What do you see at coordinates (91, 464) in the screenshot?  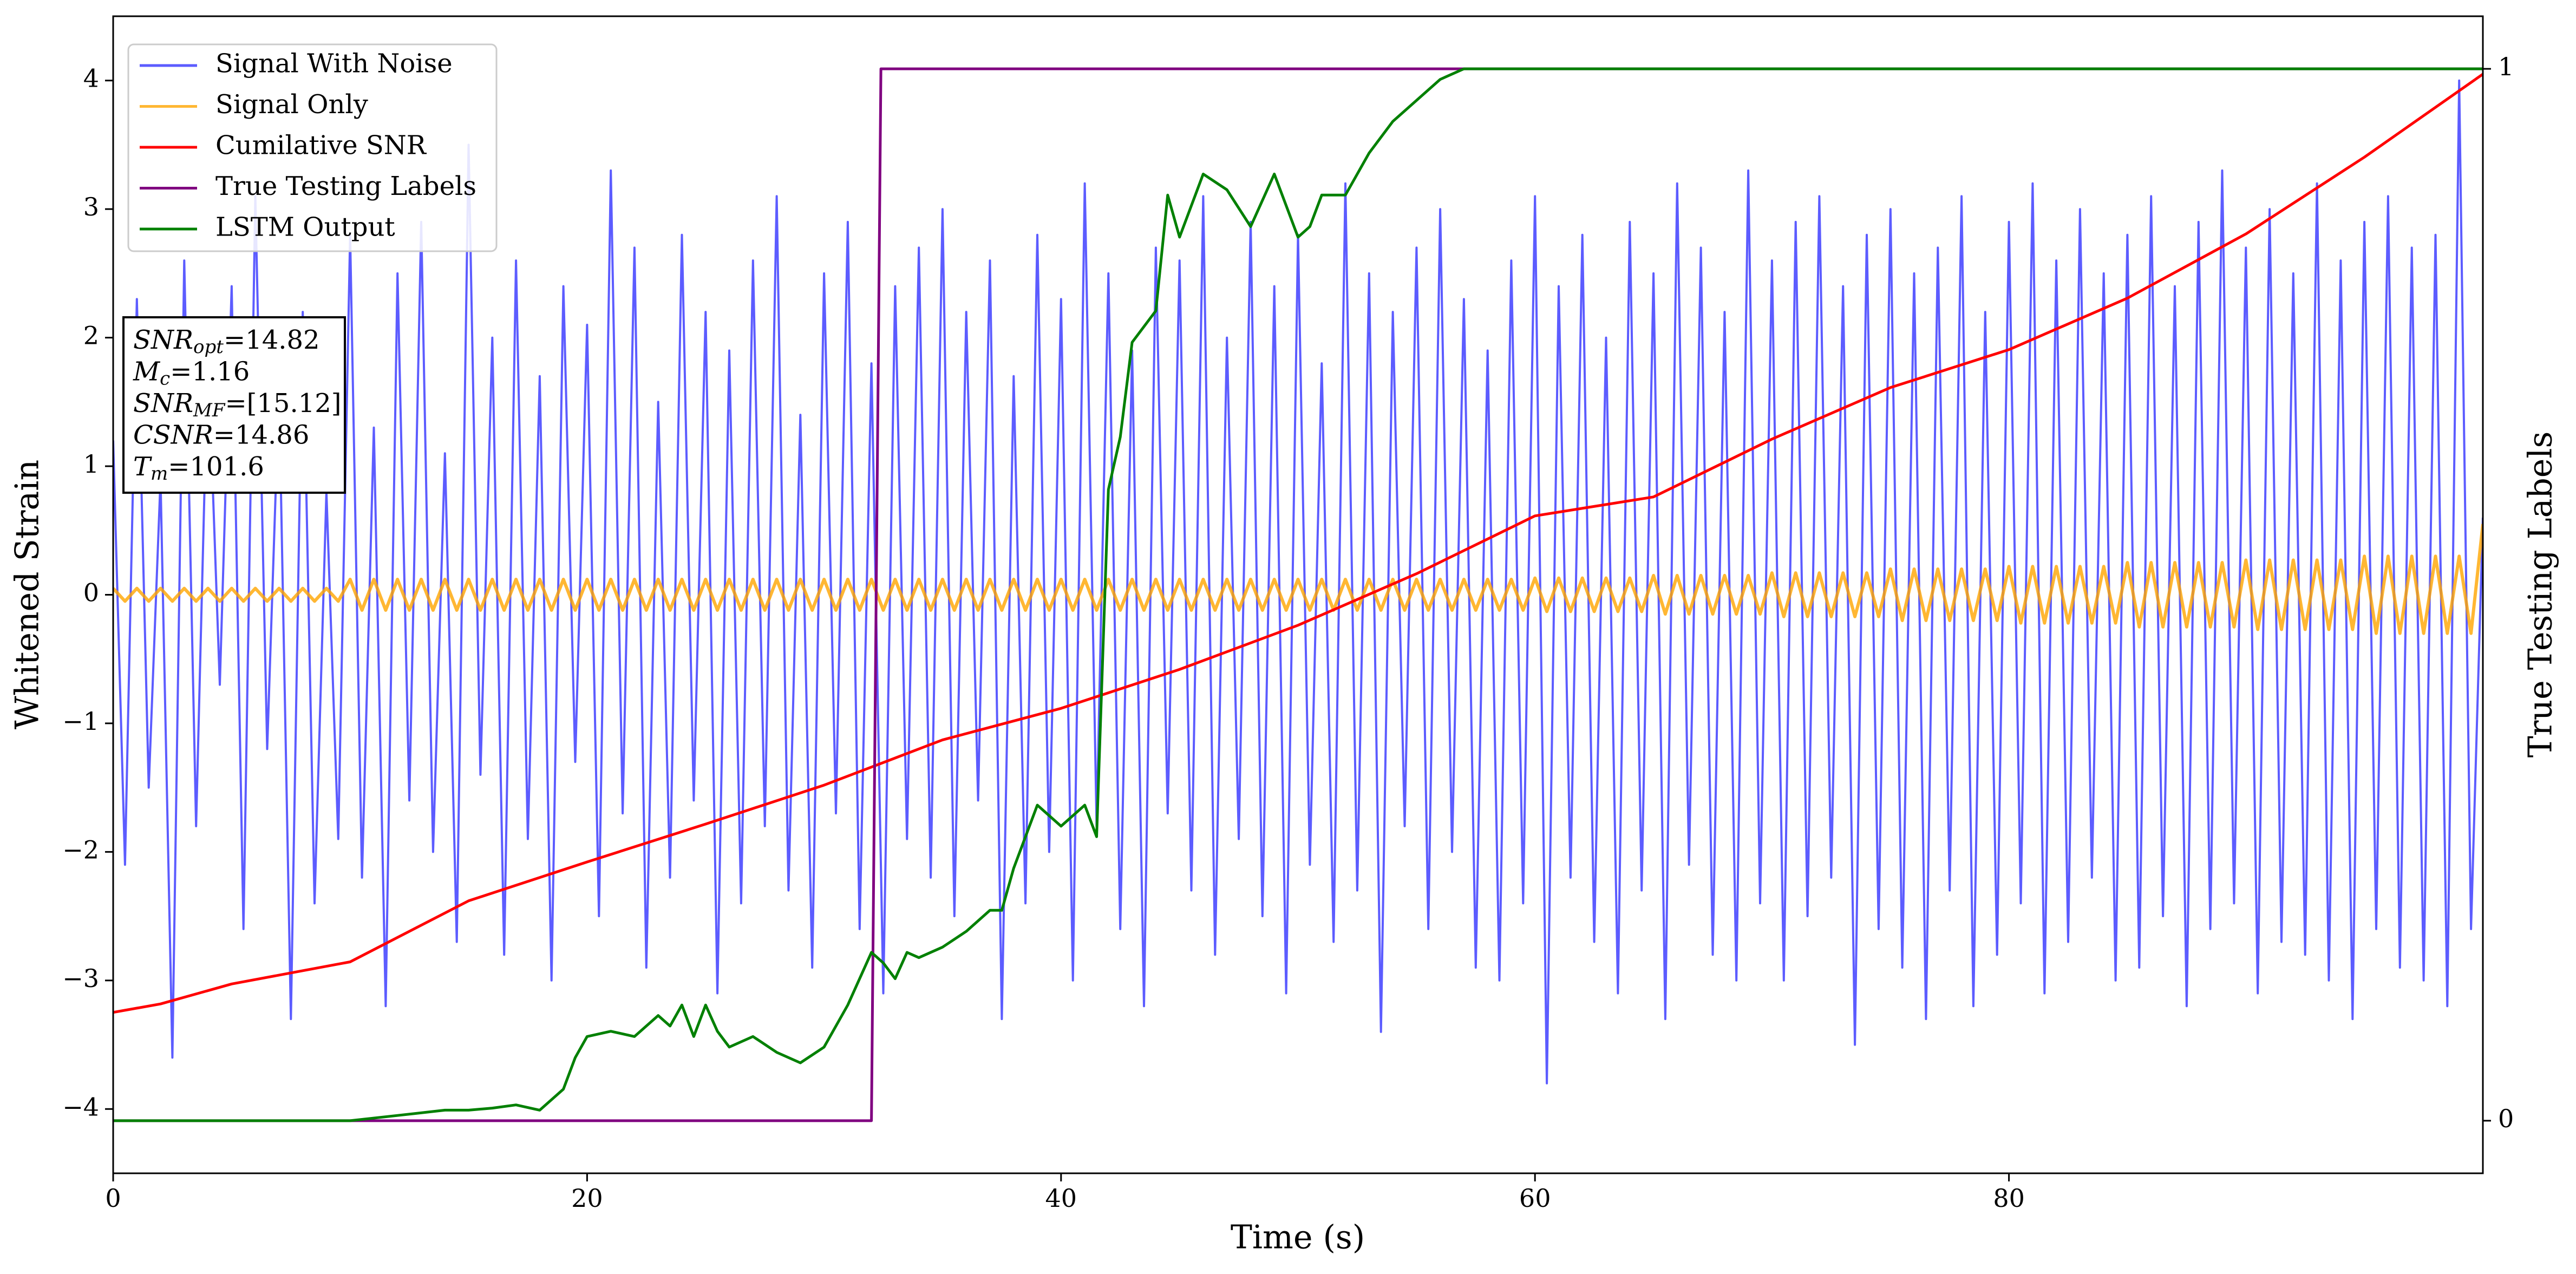 I see `y-tick-label: 1` at bounding box center [91, 464].